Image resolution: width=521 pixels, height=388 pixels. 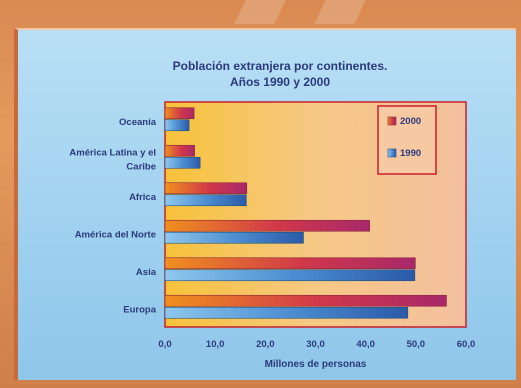 What do you see at coordinates (146, 272) in the screenshot?
I see `category-label: Asia` at bounding box center [146, 272].